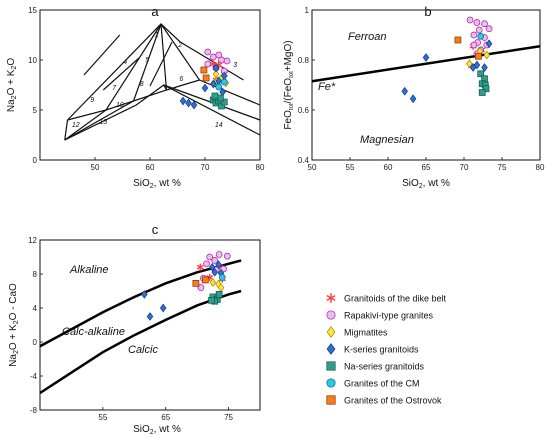 The height and width of the screenshot is (439, 550). What do you see at coordinates (34, 410) in the screenshot?
I see `panel-c-ytick-label: -8` at bounding box center [34, 410].